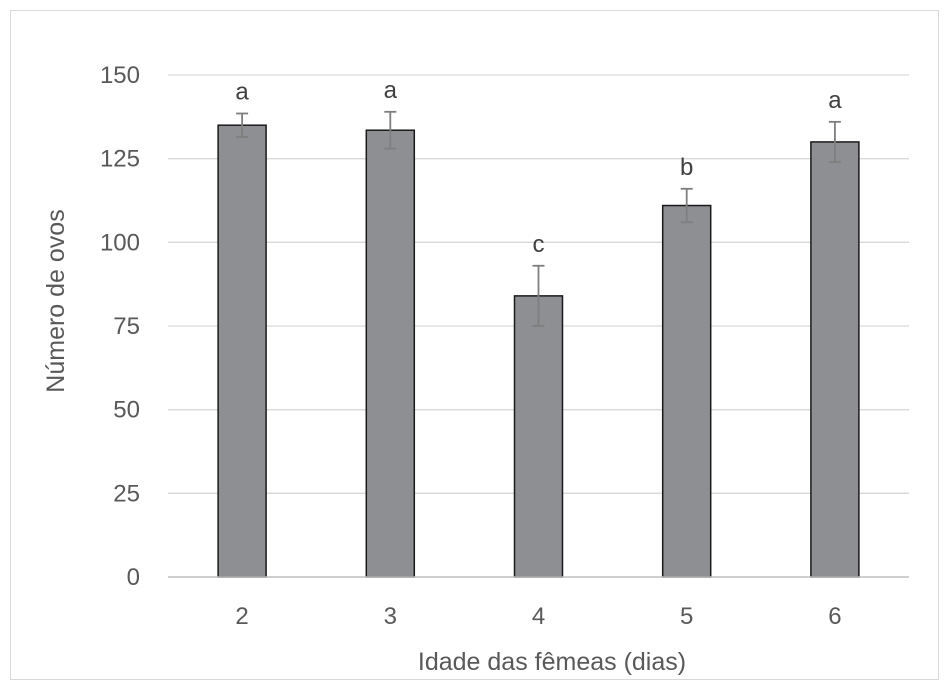  What do you see at coordinates (126, 326) in the screenshot?
I see `y-tick-label-75: 75` at bounding box center [126, 326].